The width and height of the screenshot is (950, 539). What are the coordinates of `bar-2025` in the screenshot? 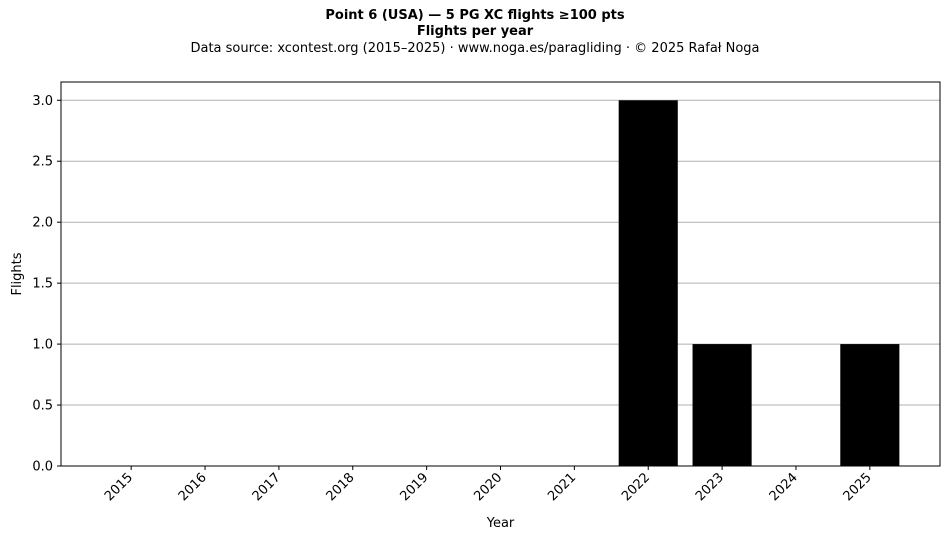 It's located at (870, 405).